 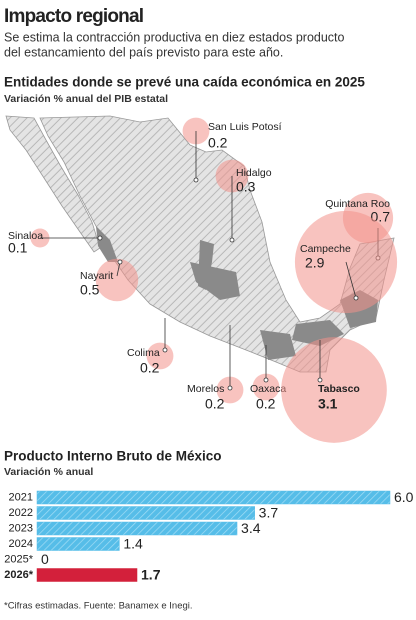 I want to click on chart-subtitle: Variación % anual, so click(x=48, y=472).